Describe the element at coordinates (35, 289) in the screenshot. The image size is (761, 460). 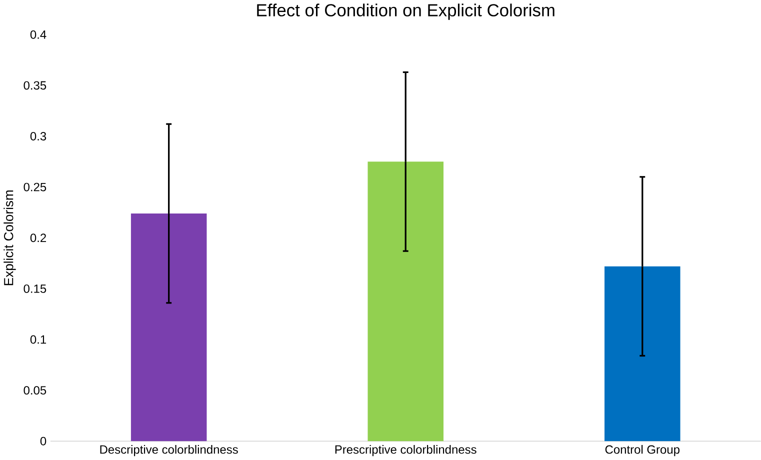
I see `y-tick-label: 0.15` at that location.